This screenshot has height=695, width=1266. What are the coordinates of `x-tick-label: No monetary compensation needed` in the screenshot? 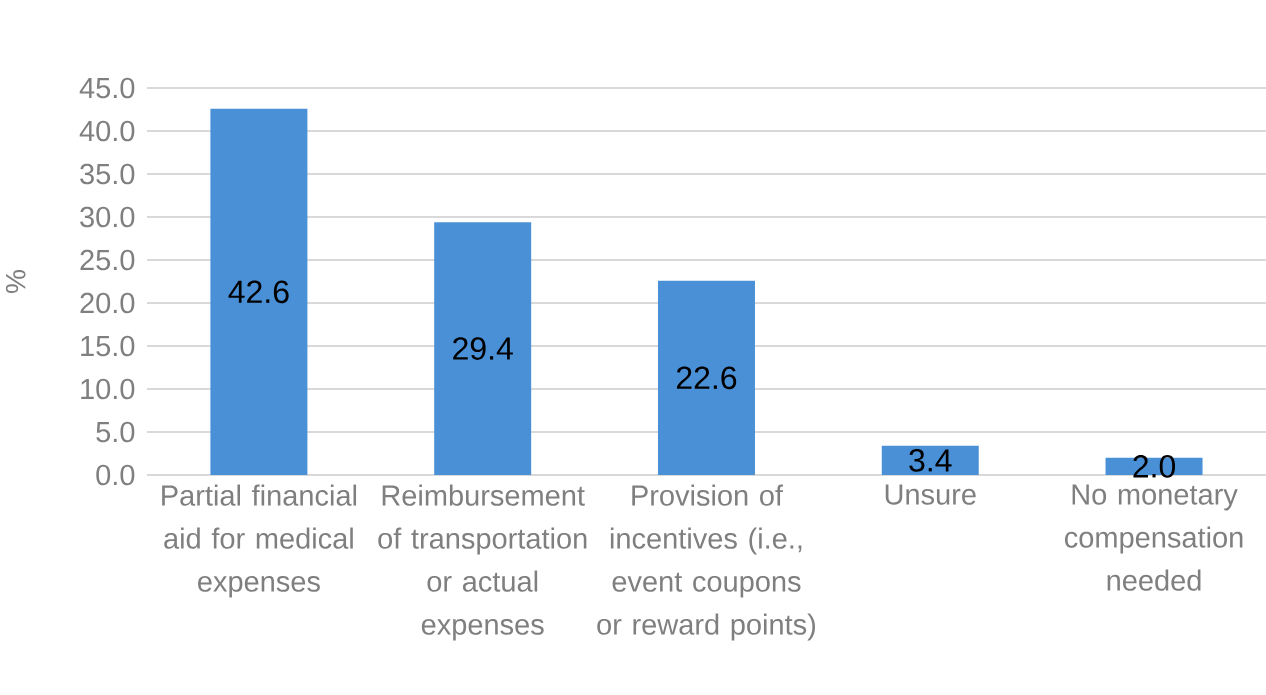 It's located at (1154, 537).